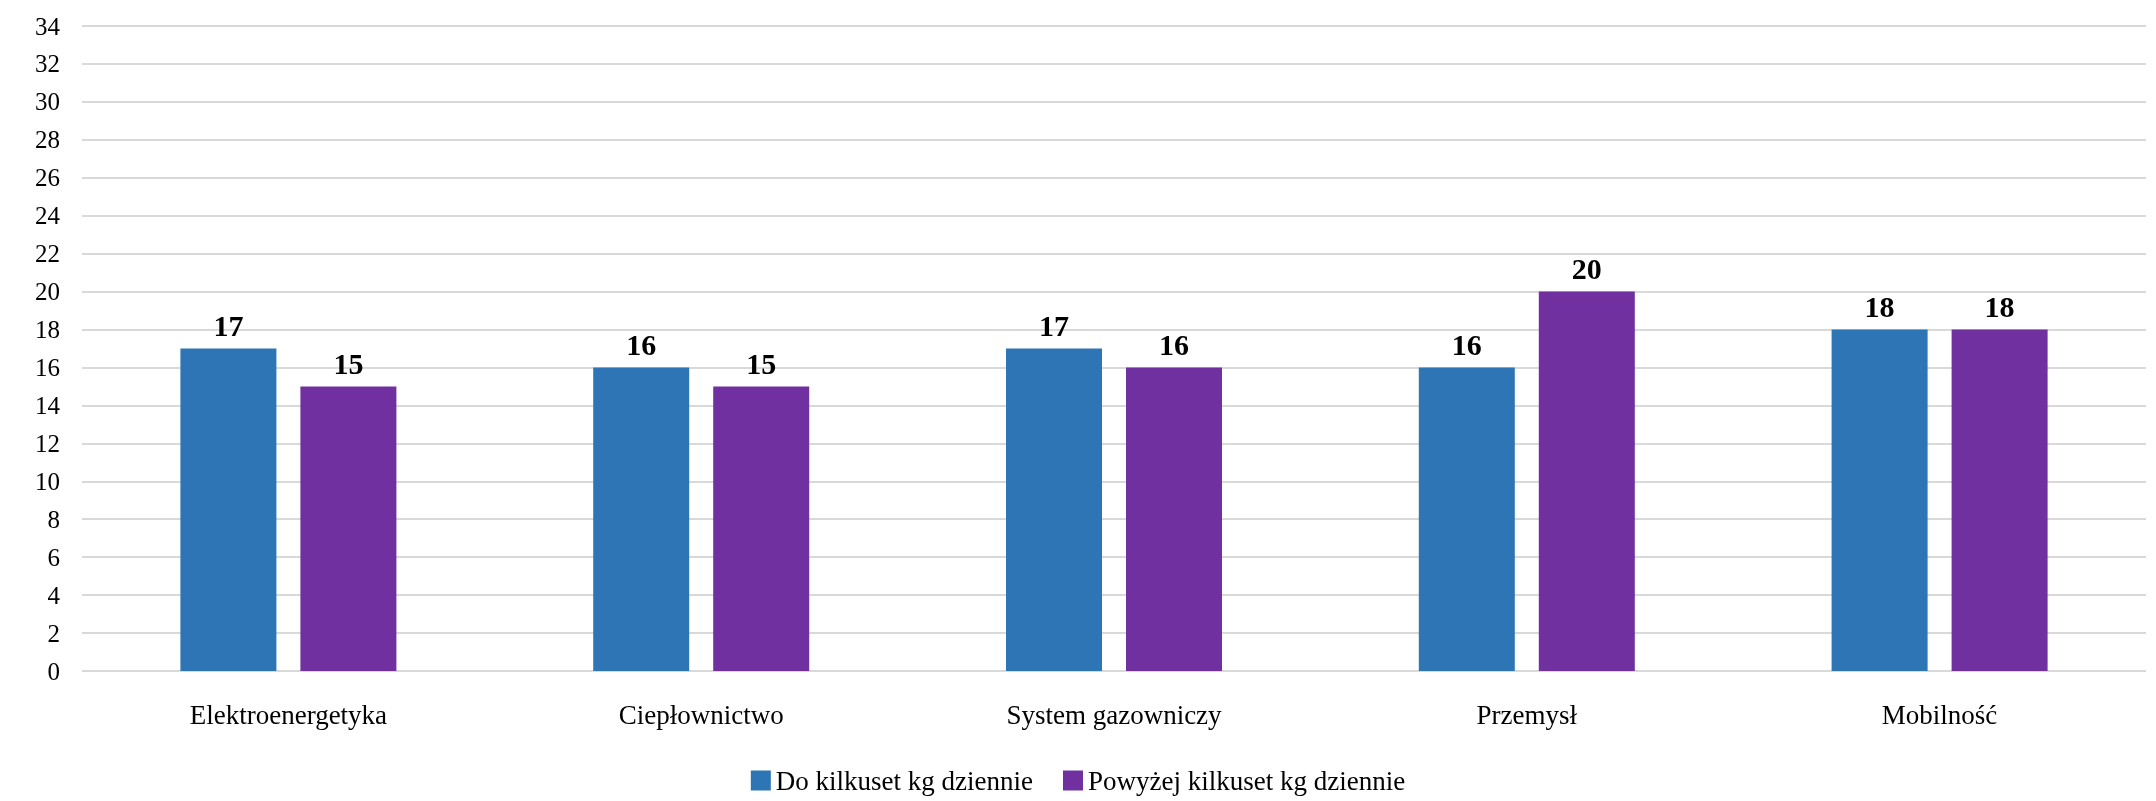  Describe the element at coordinates (47, 178) in the screenshot. I see `y-tick-label: 26` at that location.